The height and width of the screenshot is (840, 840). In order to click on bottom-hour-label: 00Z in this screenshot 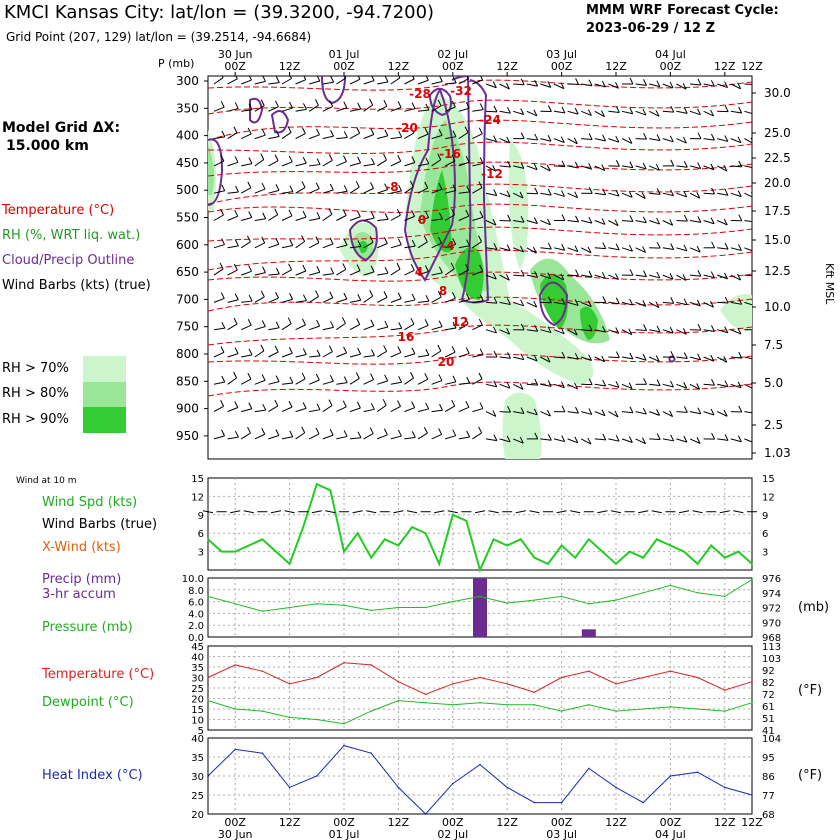, I will do `click(671, 822)`.